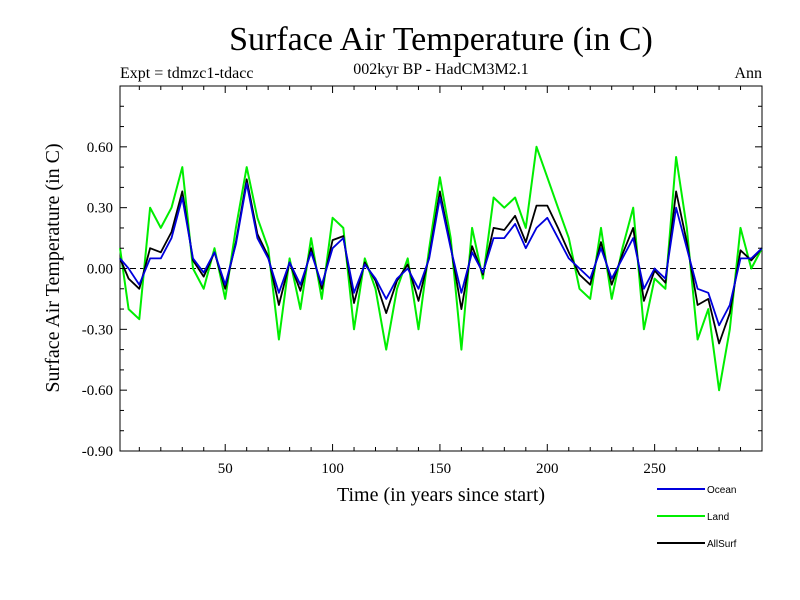  I want to click on chart-subtitle: 002kyr BP - HadCM3M2.1, so click(440, 69).